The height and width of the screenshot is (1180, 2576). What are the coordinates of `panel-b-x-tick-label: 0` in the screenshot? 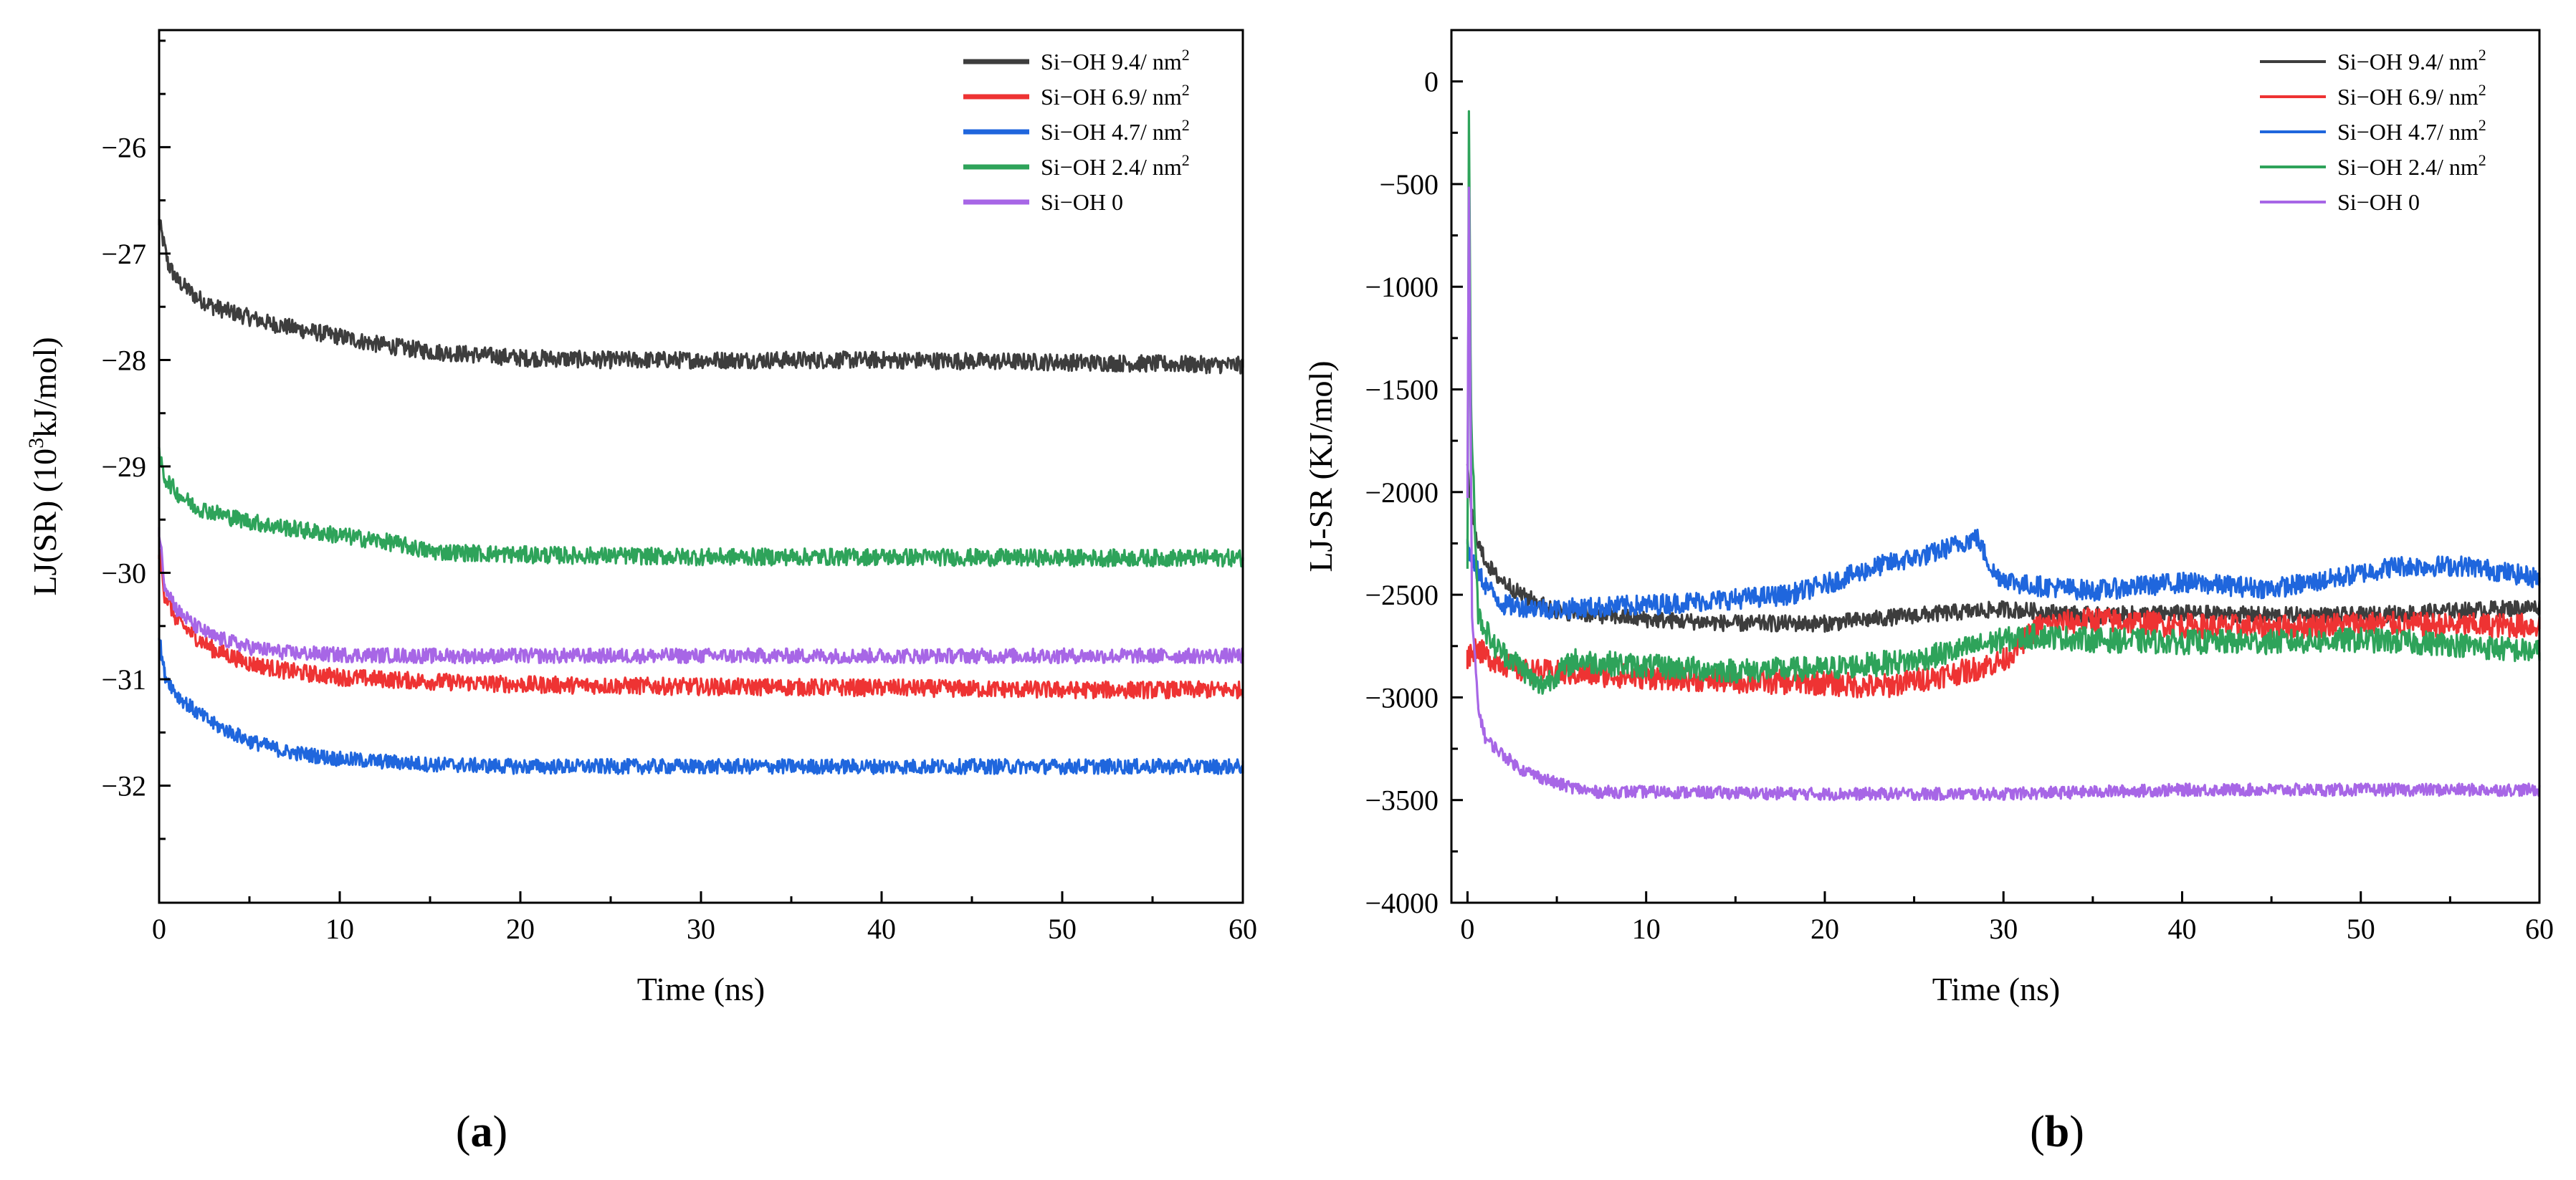 It's located at (1467, 929).